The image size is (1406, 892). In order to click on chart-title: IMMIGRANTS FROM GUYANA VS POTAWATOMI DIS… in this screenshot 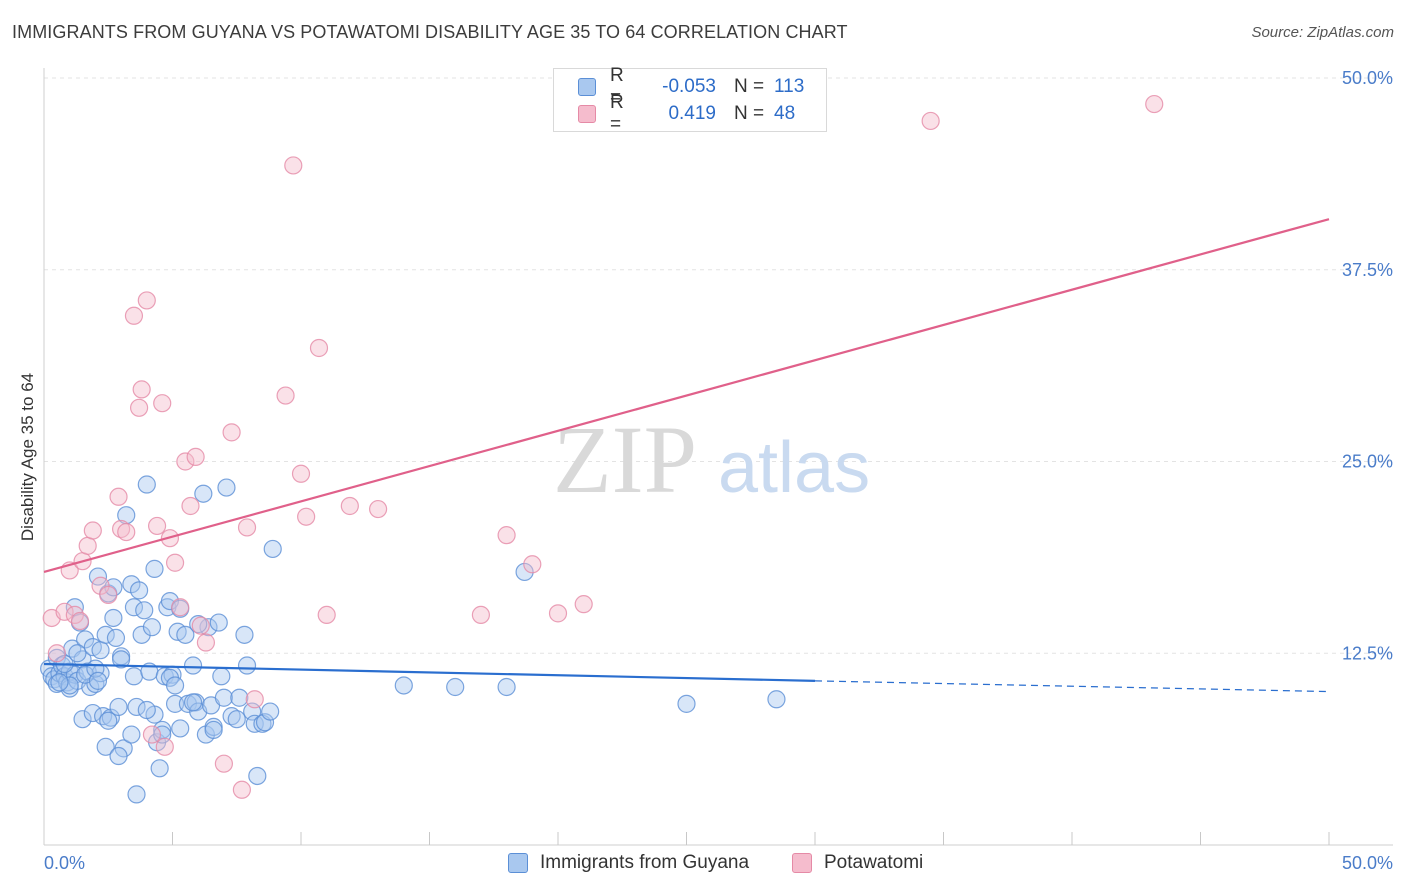, I will do `click(430, 32)`.